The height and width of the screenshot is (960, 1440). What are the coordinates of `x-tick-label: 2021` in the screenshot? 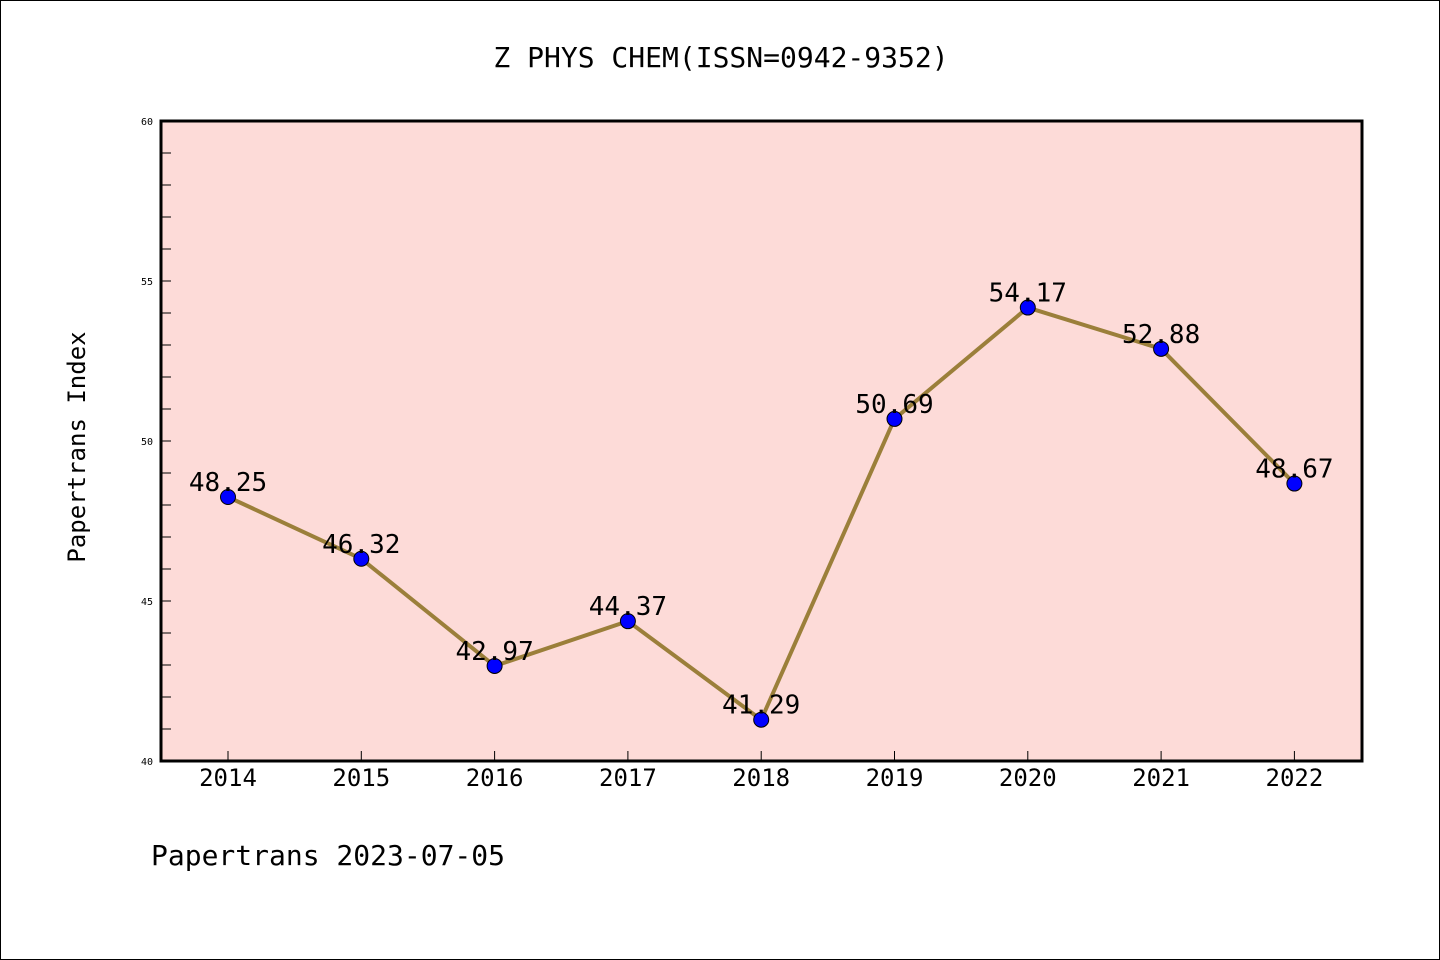 It's located at (1161, 778).